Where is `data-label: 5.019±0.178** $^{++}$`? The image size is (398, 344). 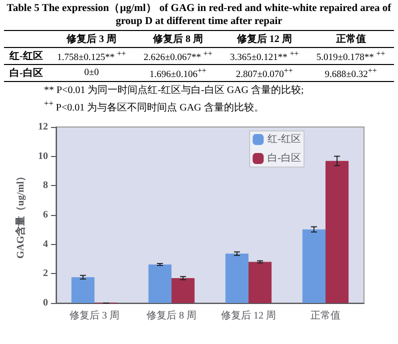 data-label: 5.019±0.178** $^{++}$ is located at coordinates (350, 56).